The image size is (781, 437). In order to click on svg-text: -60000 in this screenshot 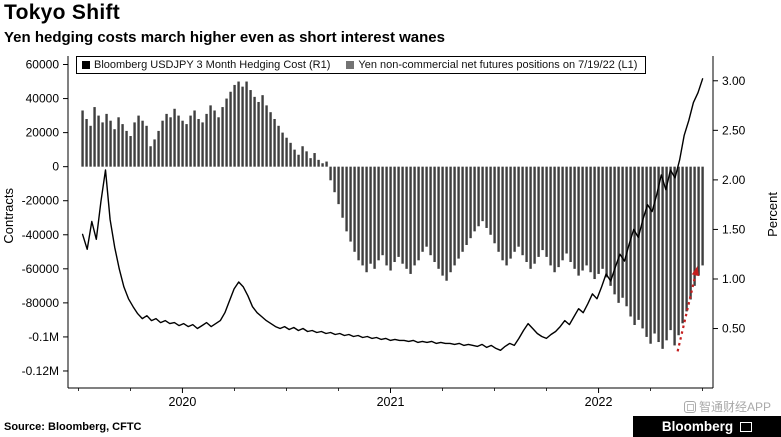, I will do `click(41, 269)`.